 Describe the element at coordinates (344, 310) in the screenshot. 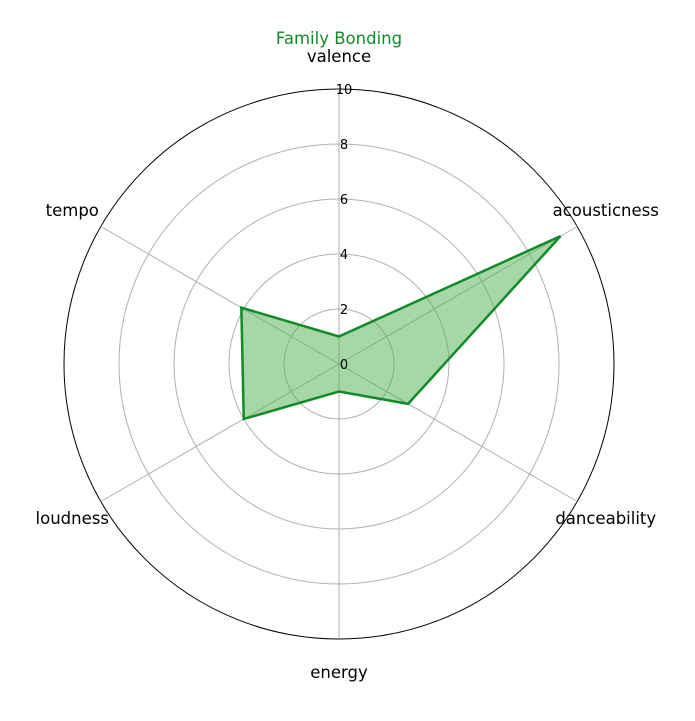

I see `radial-tick-label: 2` at that location.